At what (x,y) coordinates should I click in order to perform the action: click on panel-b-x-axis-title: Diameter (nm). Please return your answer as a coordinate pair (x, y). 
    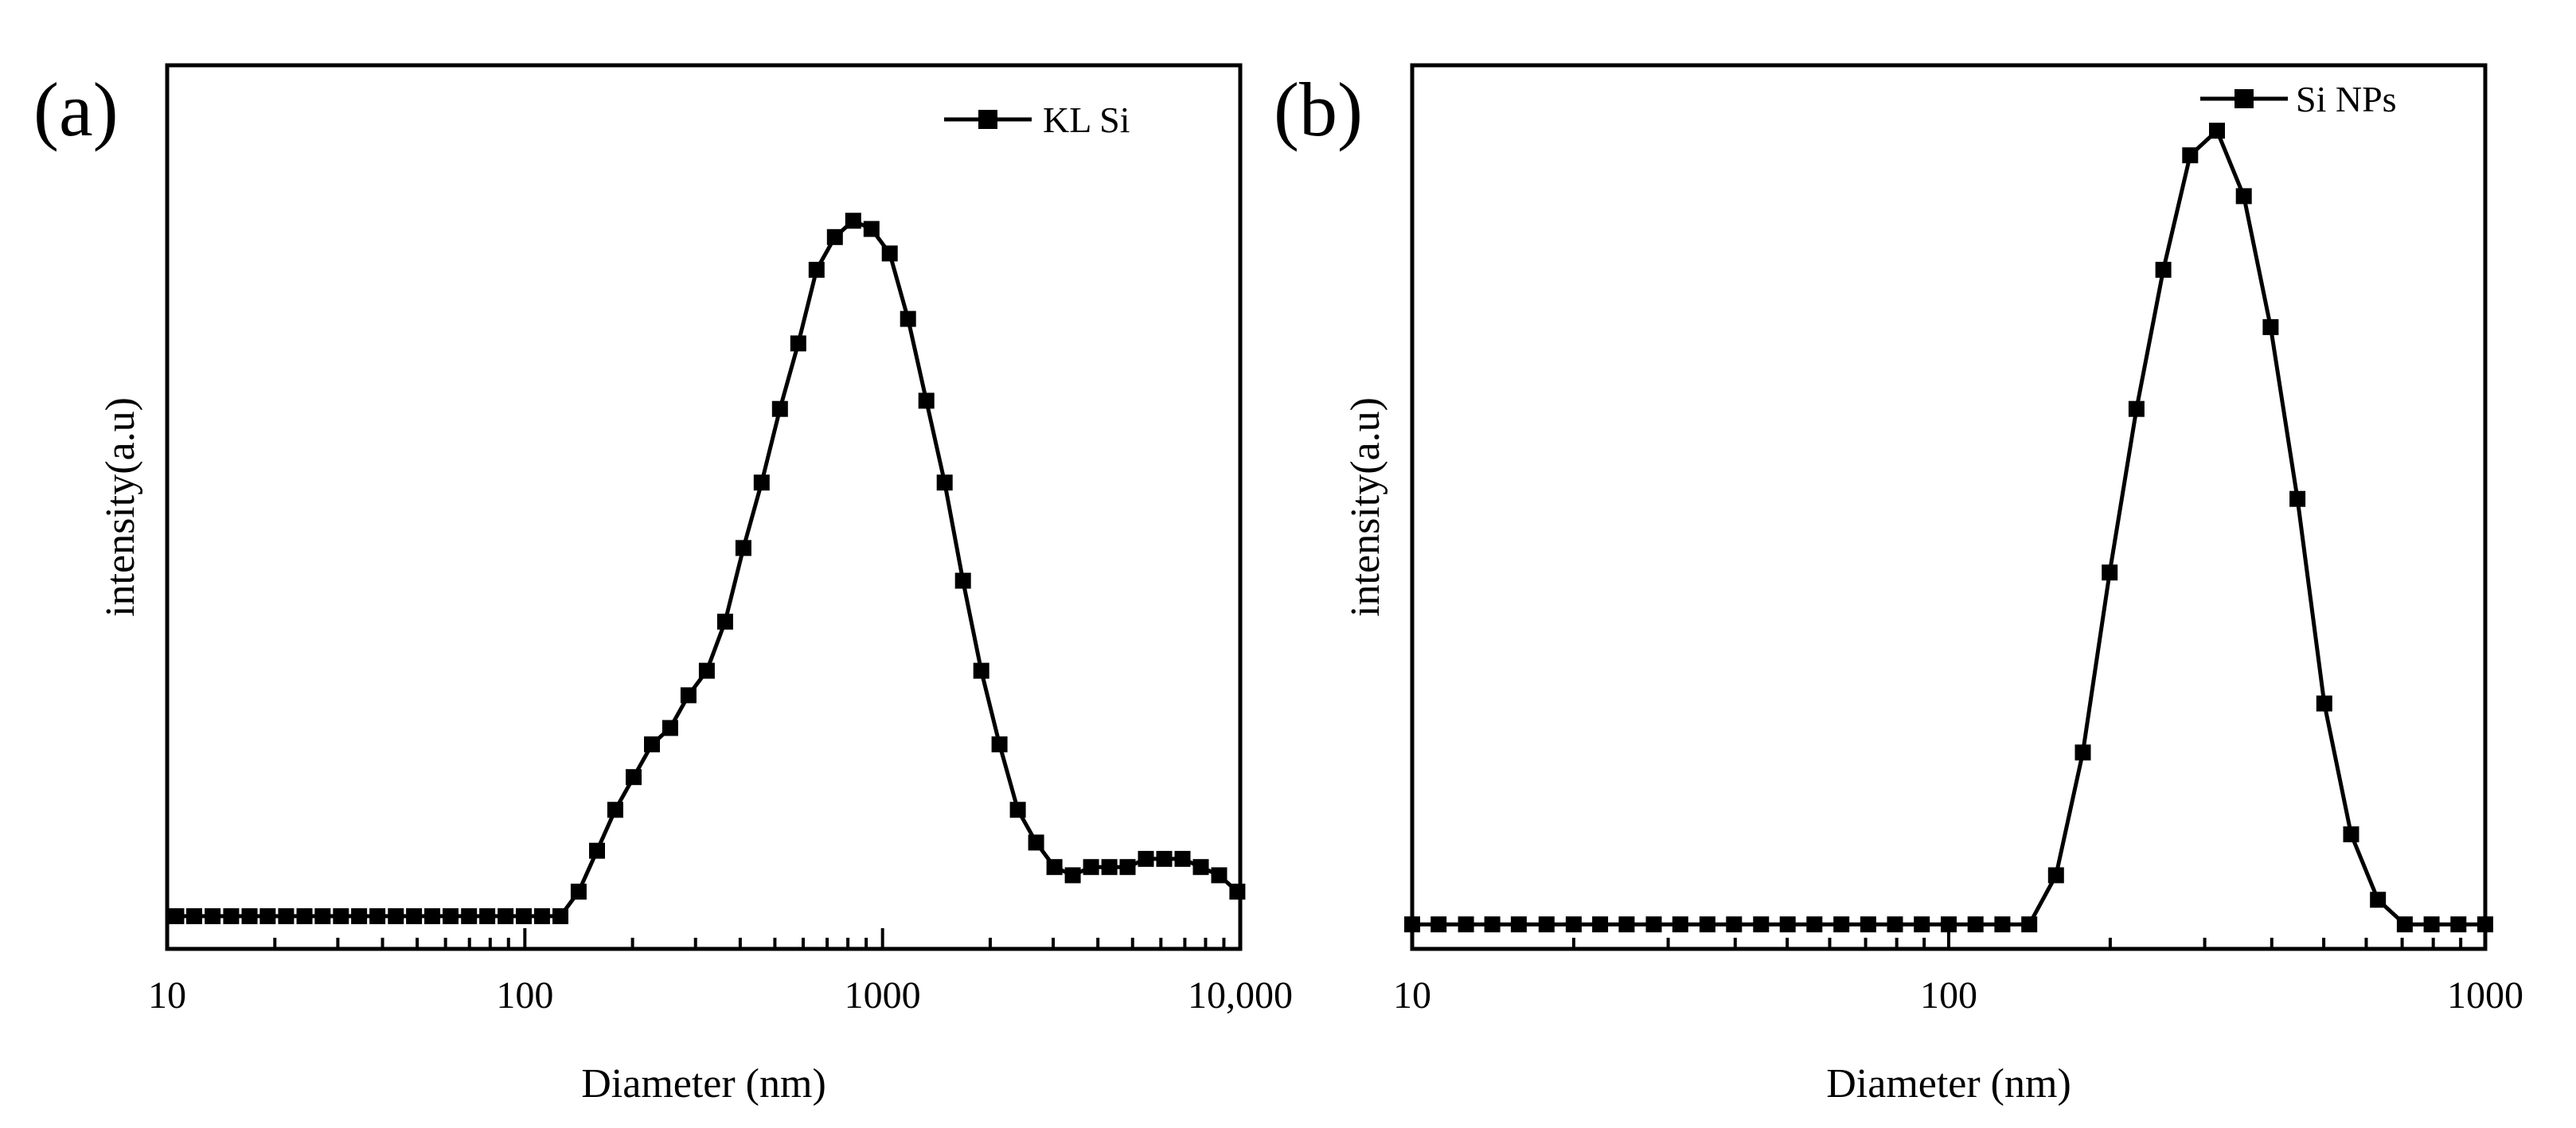
    Looking at the image, I should click on (1948, 1084).